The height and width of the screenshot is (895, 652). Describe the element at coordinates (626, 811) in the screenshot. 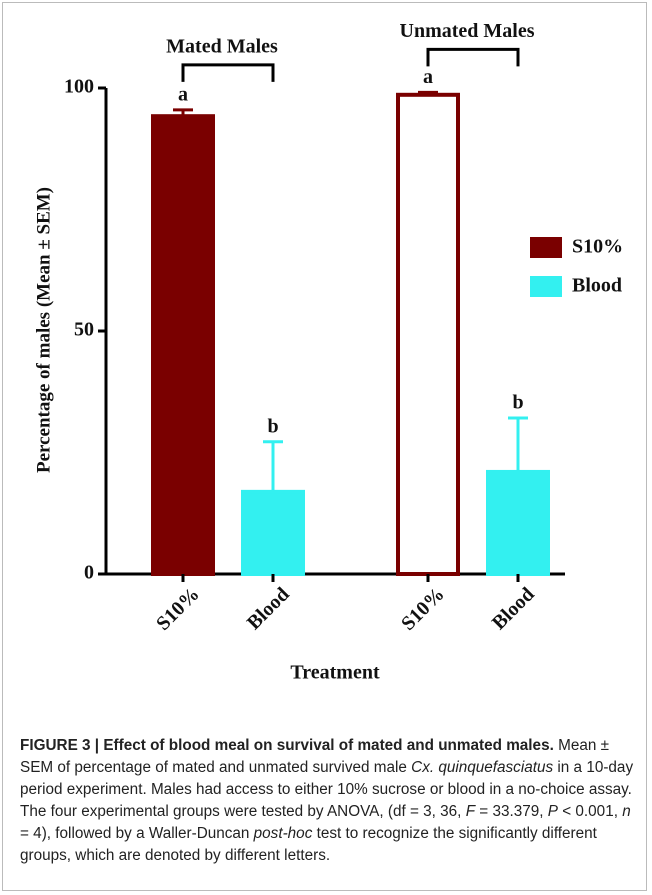

I see `caption-text: n` at that location.